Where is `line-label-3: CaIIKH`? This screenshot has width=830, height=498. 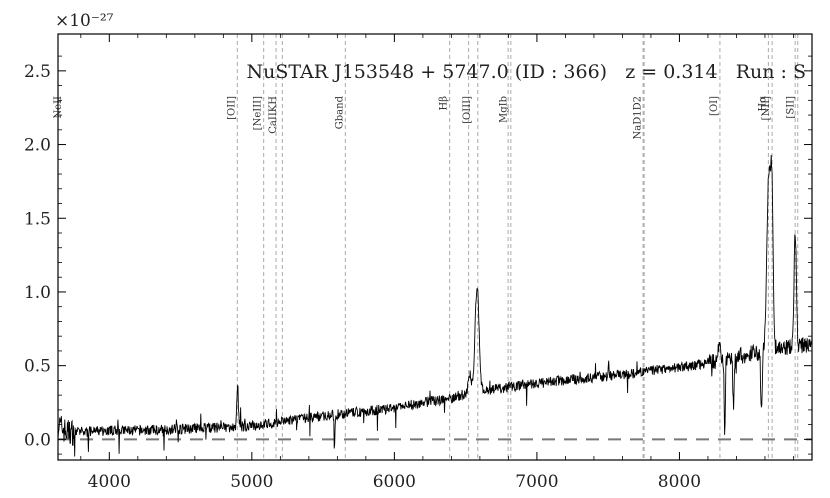
line-label-3: CaIIKH is located at coordinates (273, 115).